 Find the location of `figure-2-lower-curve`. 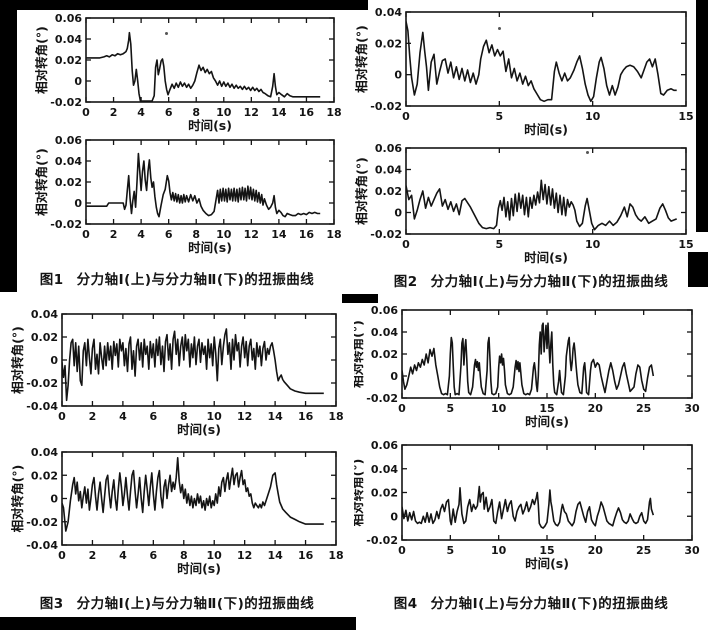

figure-2-lower-curve is located at coordinates (541, 205).